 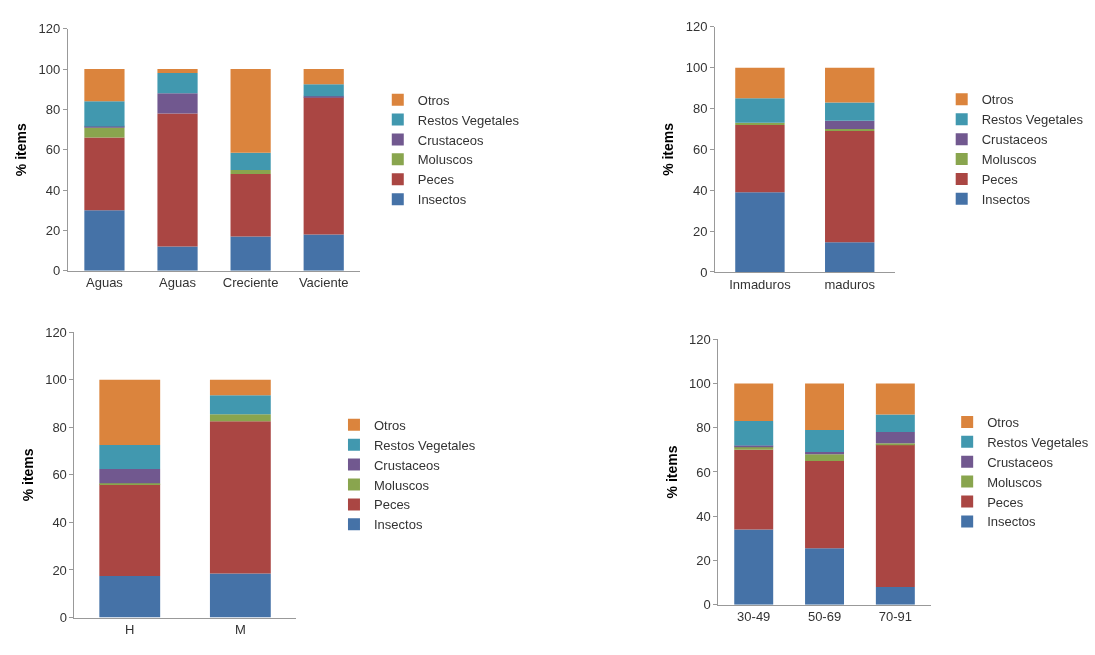 I want to click on x-tick-label: 70-91, so click(x=895, y=617).